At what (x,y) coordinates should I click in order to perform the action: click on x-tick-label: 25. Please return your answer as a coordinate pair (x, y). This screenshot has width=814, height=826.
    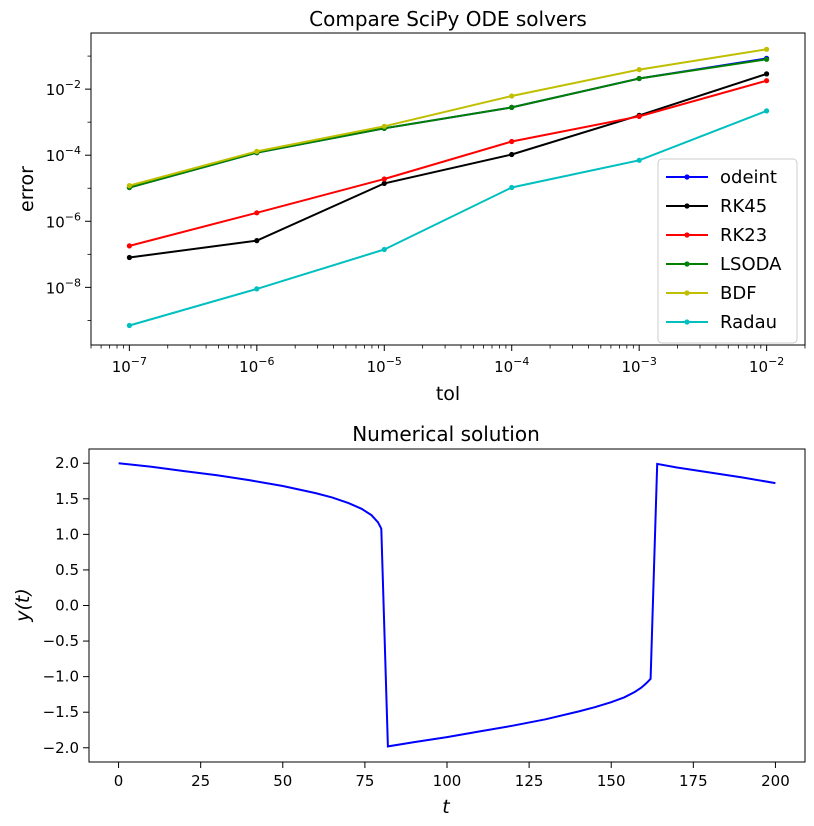
    Looking at the image, I should click on (200, 781).